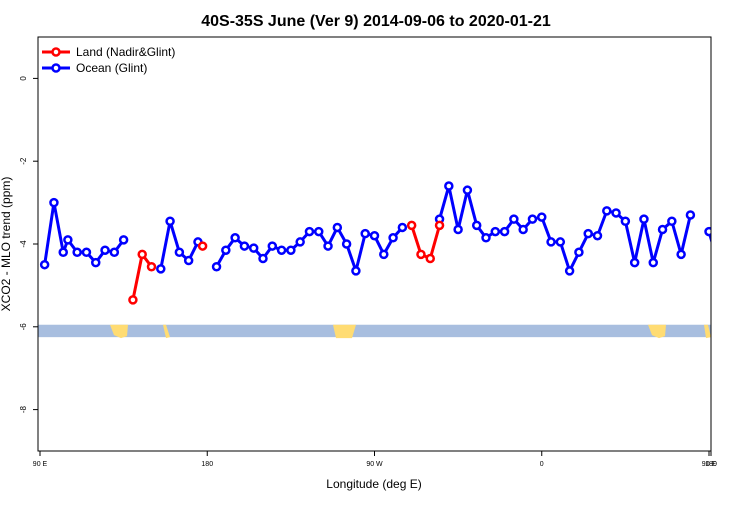  What do you see at coordinates (542, 464) in the screenshot?
I see `x-tick-label: 0` at bounding box center [542, 464].